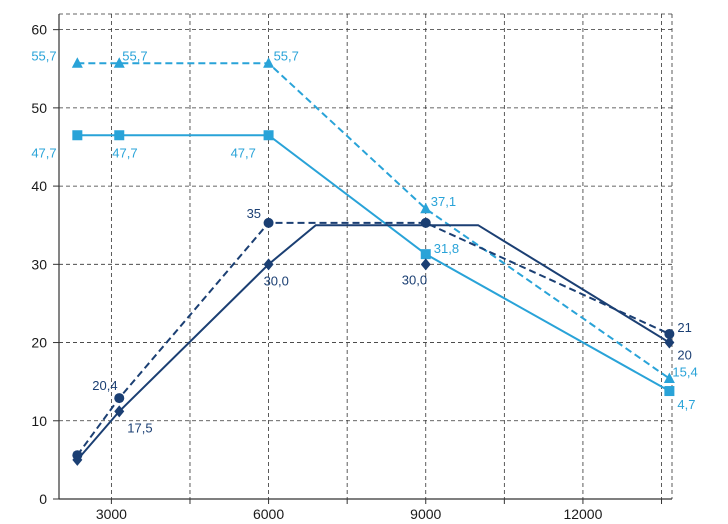 This screenshot has height=524, width=728. What do you see at coordinates (684, 355) in the screenshot?
I see `data-label: 20` at bounding box center [684, 355].